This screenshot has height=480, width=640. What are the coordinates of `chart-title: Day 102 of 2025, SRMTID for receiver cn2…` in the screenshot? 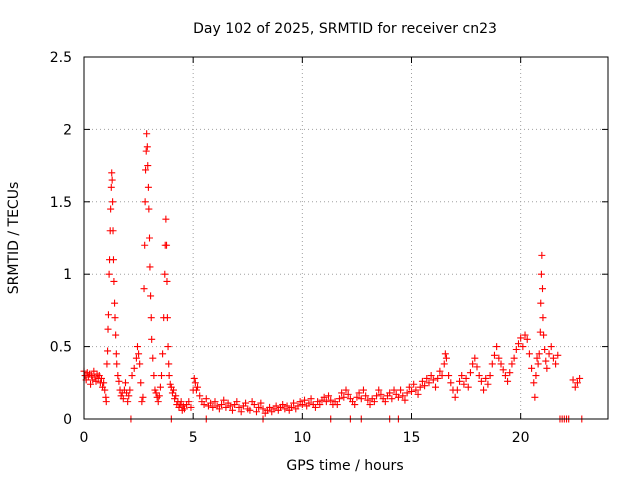 It's located at (345, 29).